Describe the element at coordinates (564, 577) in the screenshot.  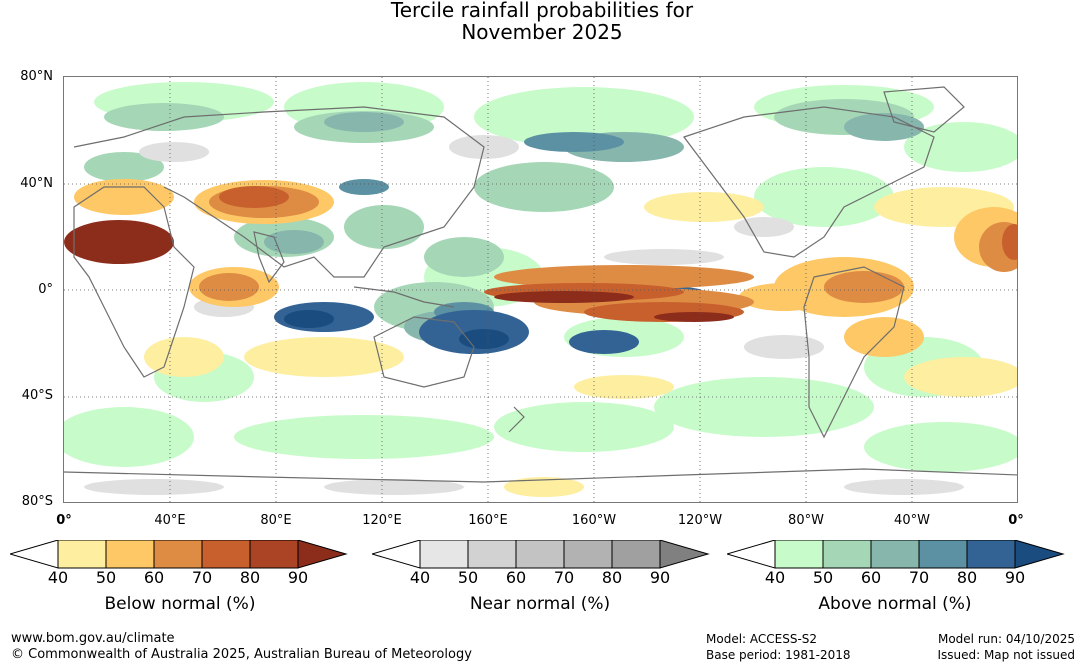
I see `near-tick-70: 70` at that location.